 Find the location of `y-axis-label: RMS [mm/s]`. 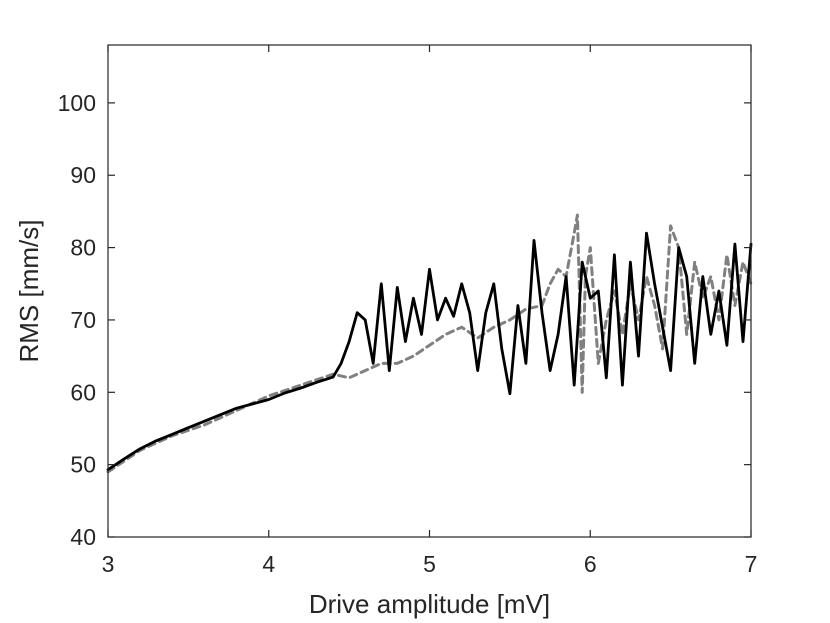

y-axis-label: RMS [mm/s] is located at coordinates (29, 291).